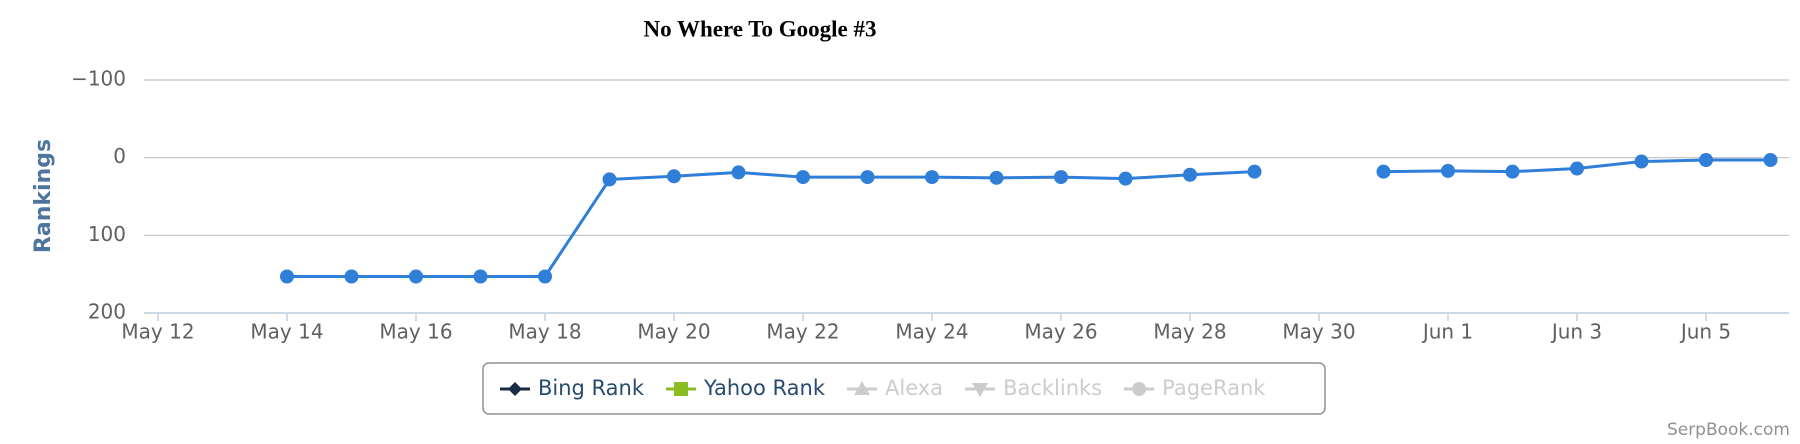 The image size is (1800, 444). Describe the element at coordinates (286, 332) in the screenshot. I see `x-tick-label: May 14` at that location.